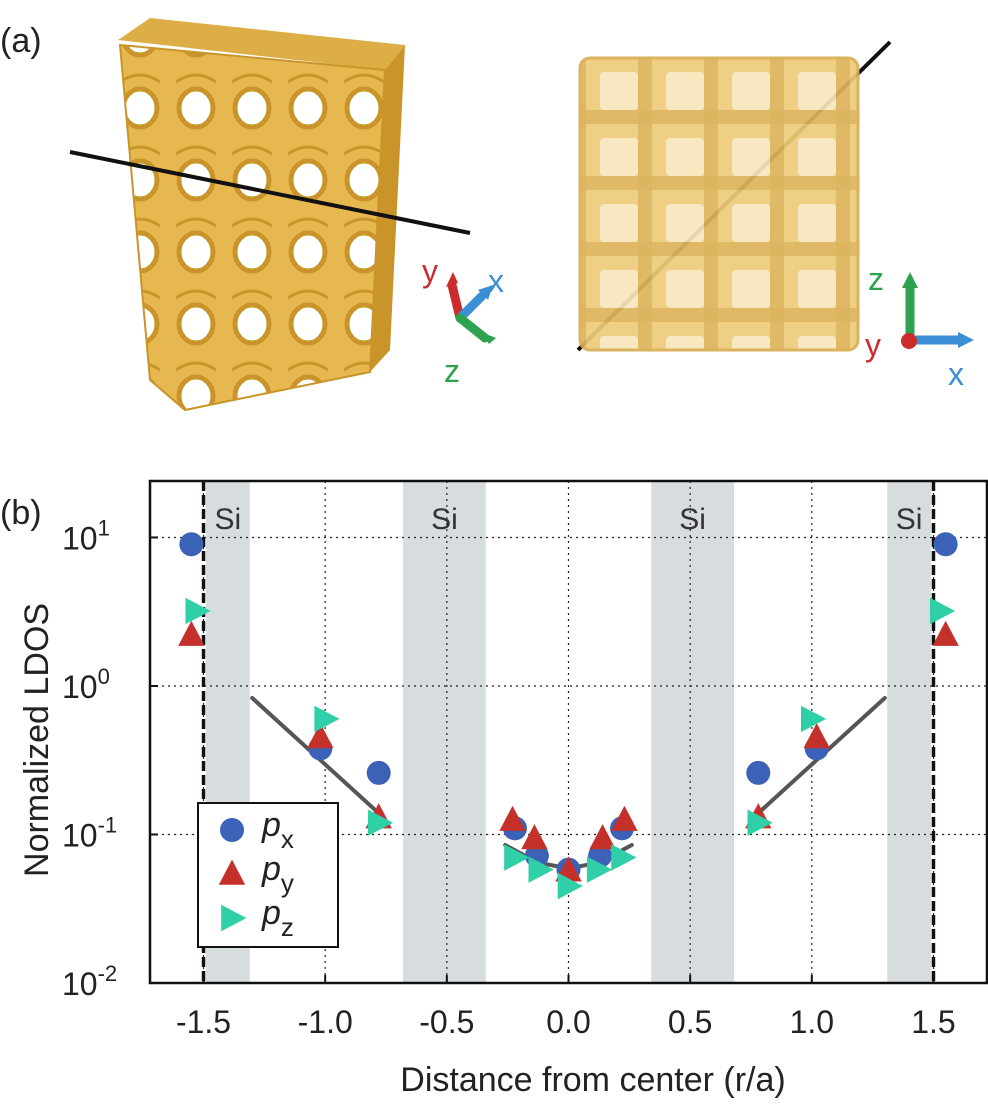  What do you see at coordinates (325, 1022) in the screenshot?
I see `x-tick-label-1: -1.0` at bounding box center [325, 1022].